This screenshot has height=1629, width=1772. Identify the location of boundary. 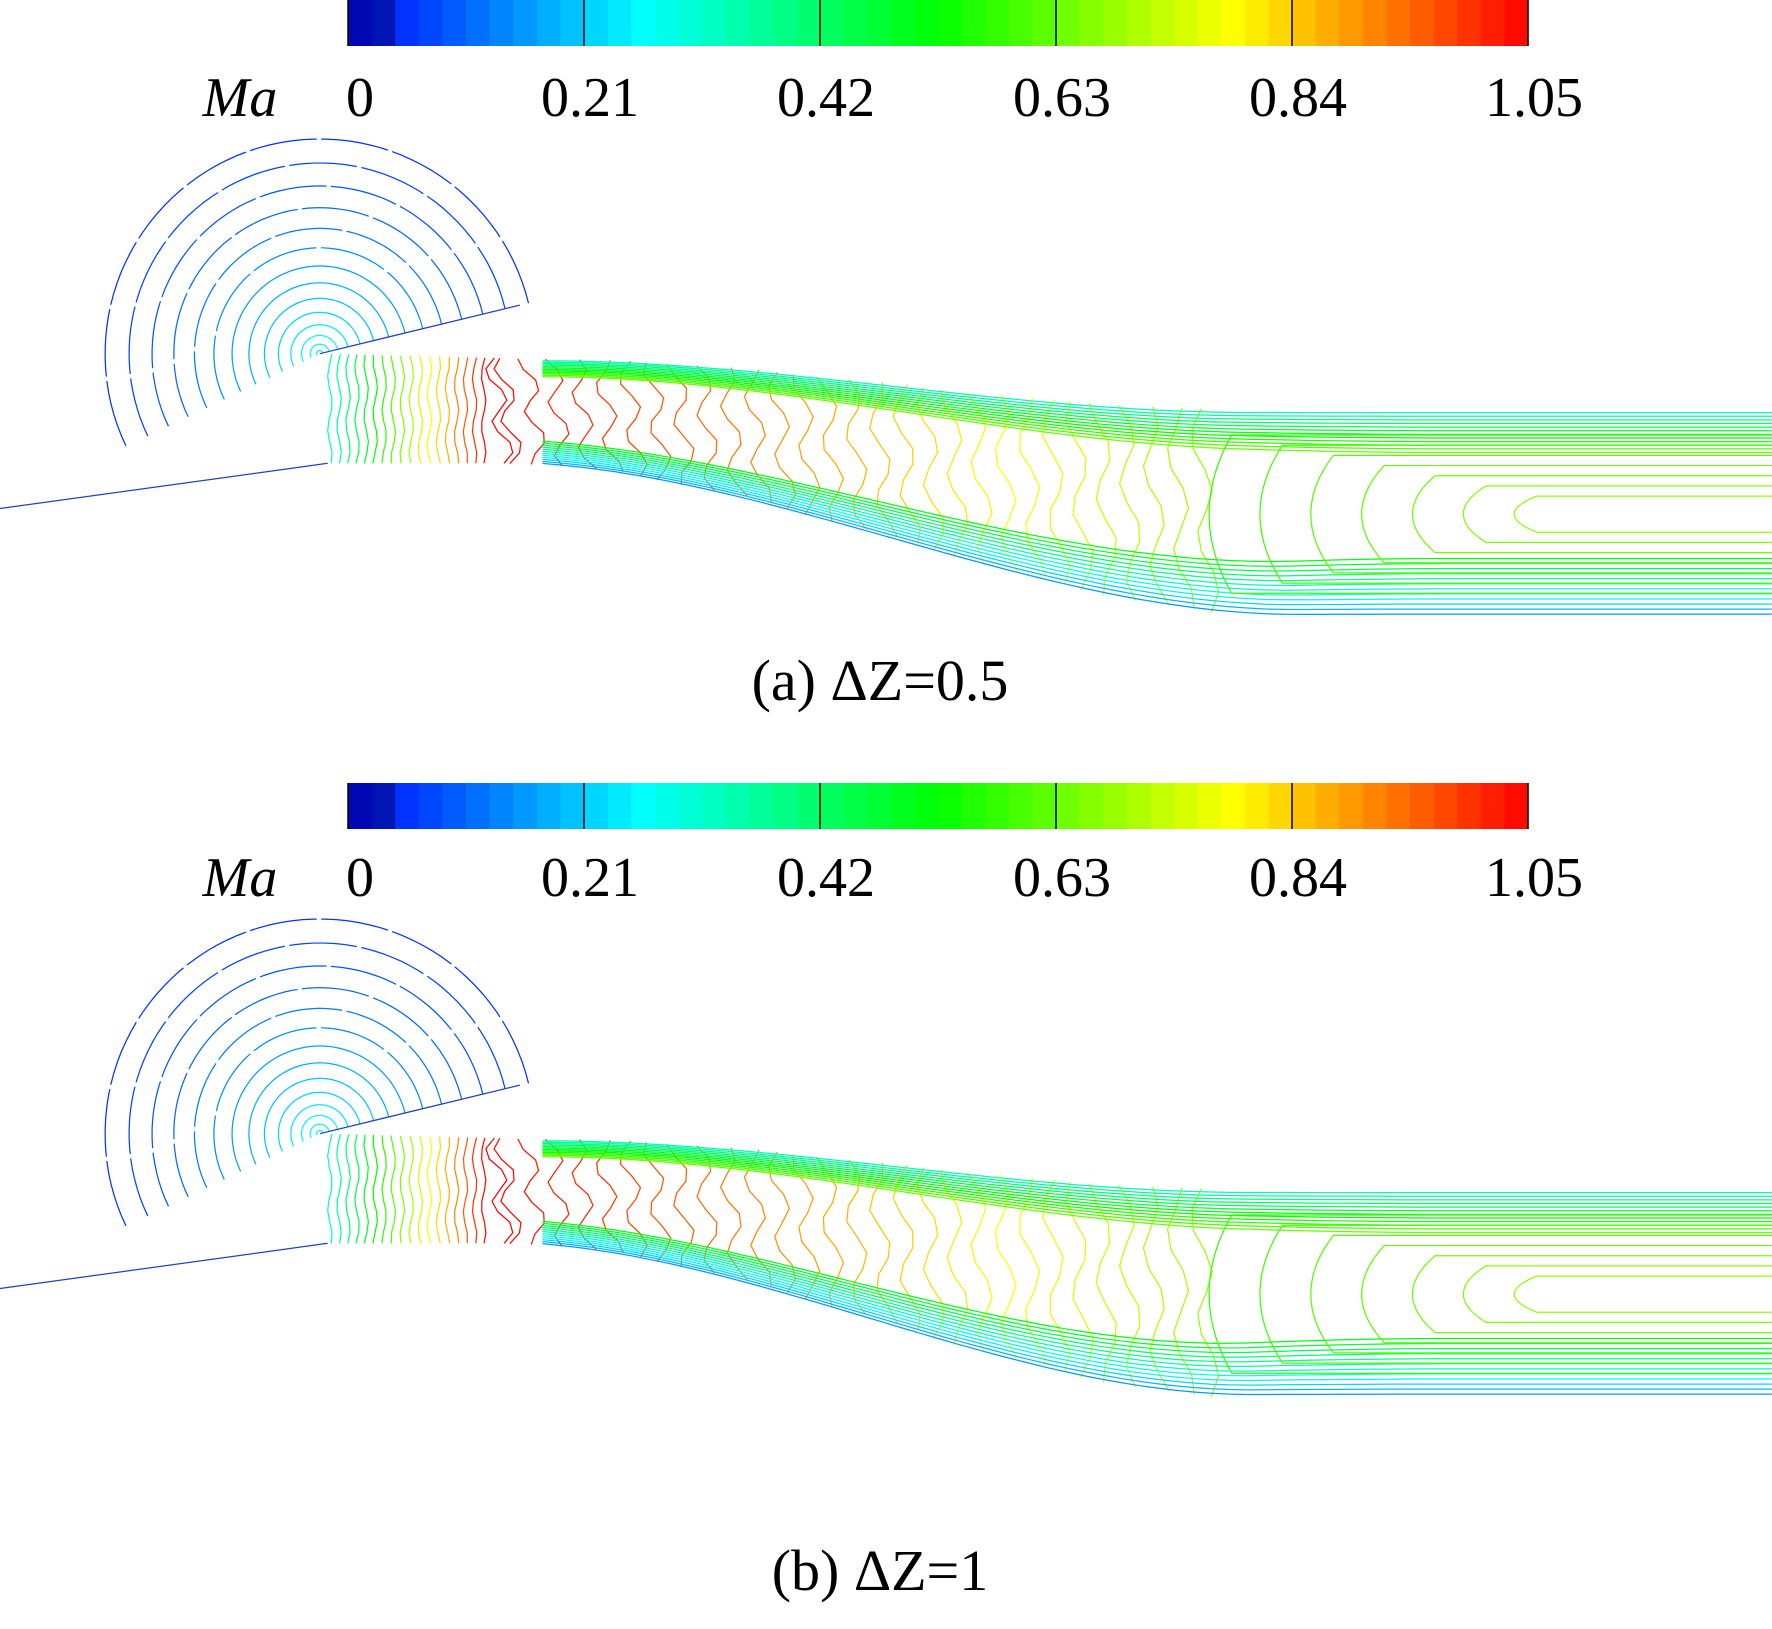
(260, 1187).